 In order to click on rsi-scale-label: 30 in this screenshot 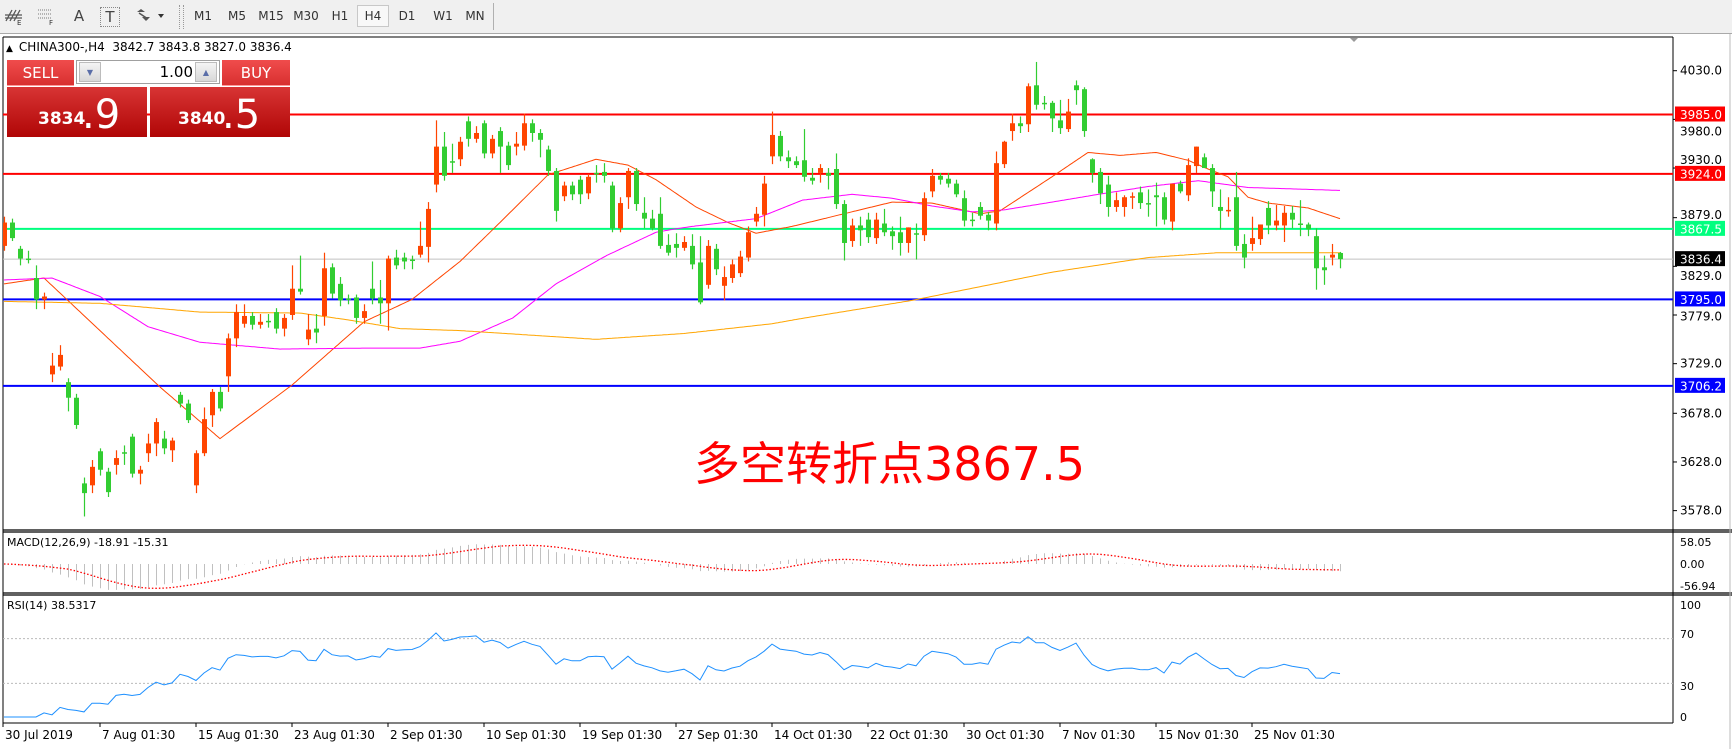, I will do `click(1687, 686)`.